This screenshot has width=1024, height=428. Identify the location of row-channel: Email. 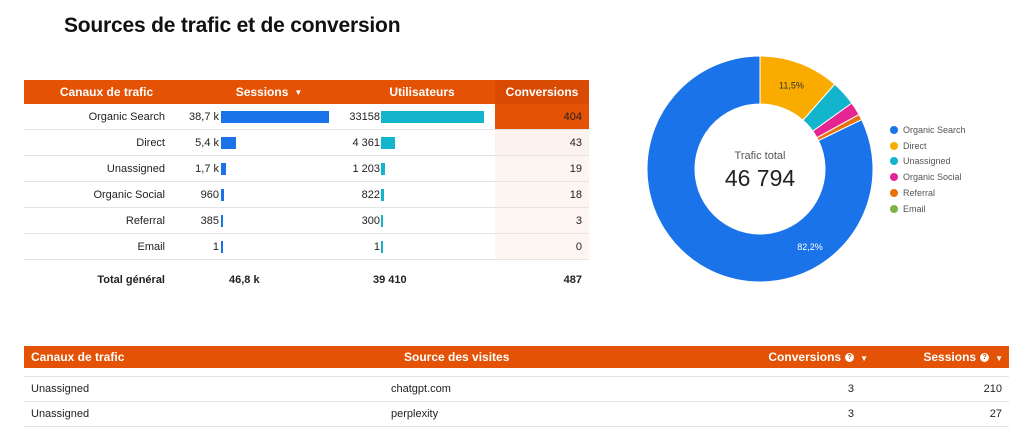
(151, 246).